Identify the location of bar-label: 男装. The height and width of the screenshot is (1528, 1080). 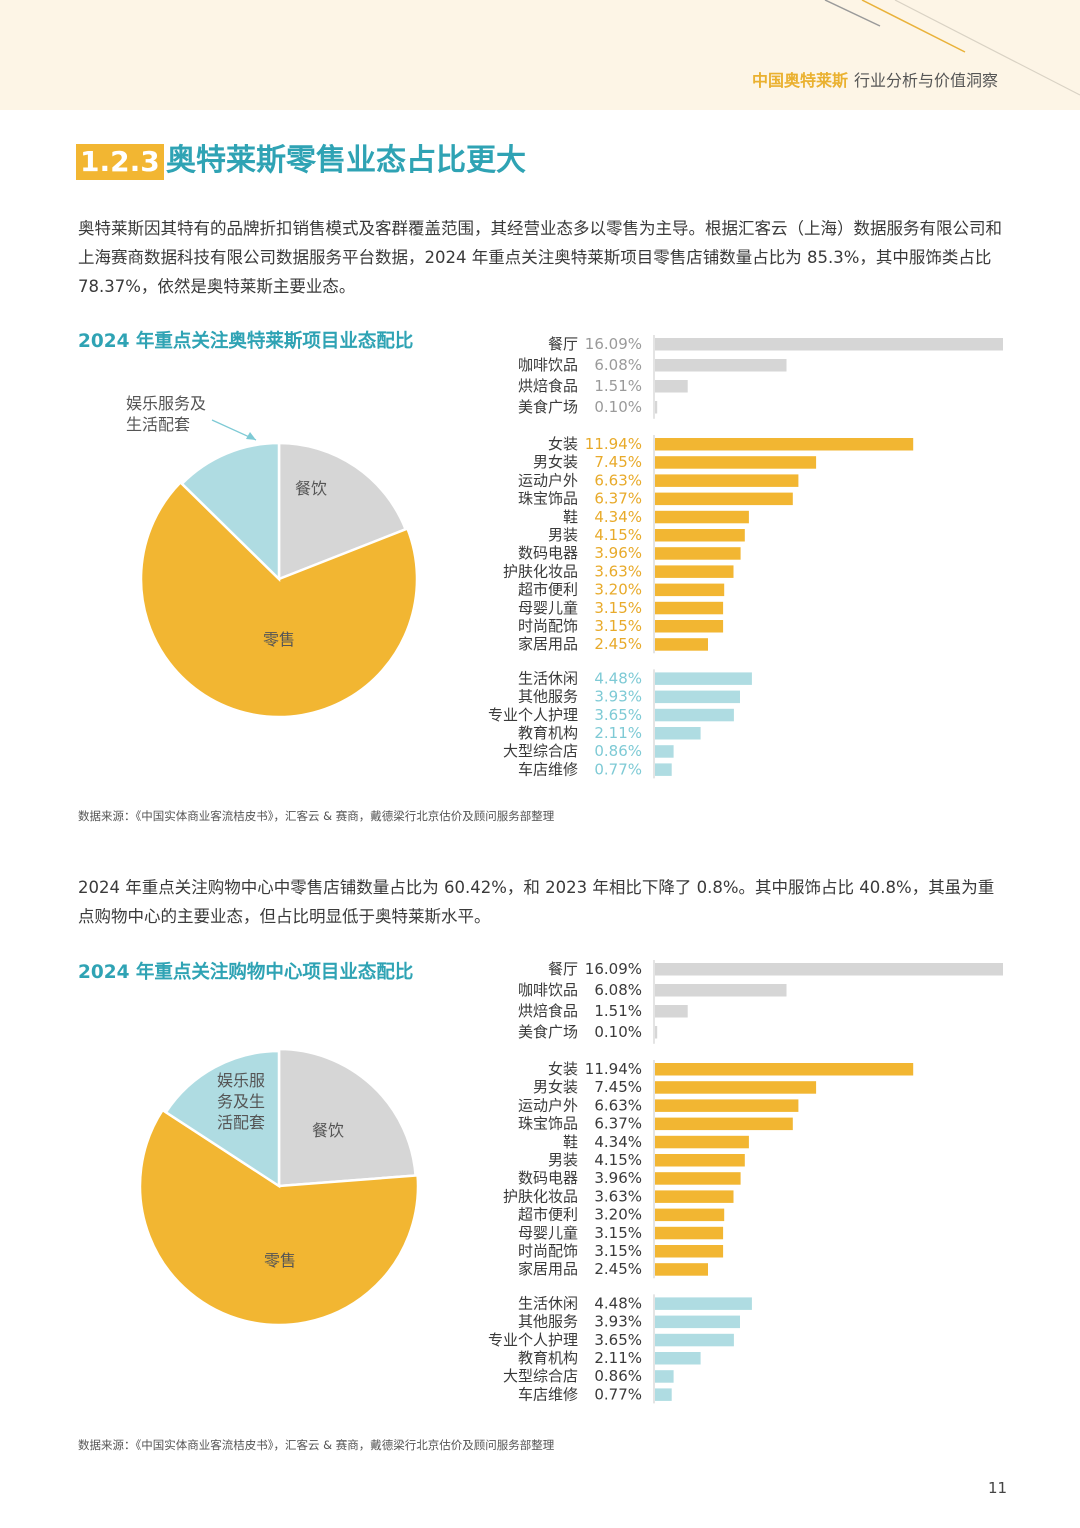
(563, 1160).